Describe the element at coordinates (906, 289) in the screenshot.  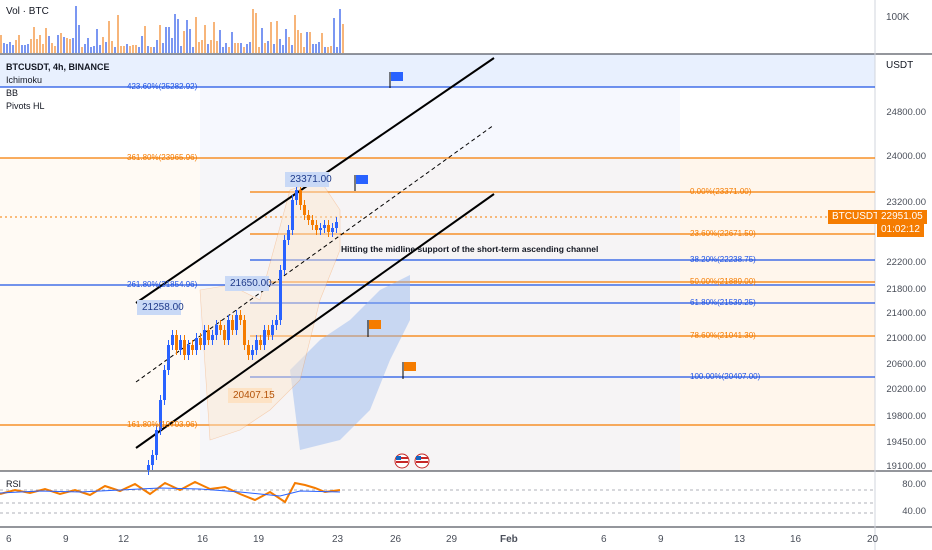
I see `price-axis-label: 21800.00` at that location.